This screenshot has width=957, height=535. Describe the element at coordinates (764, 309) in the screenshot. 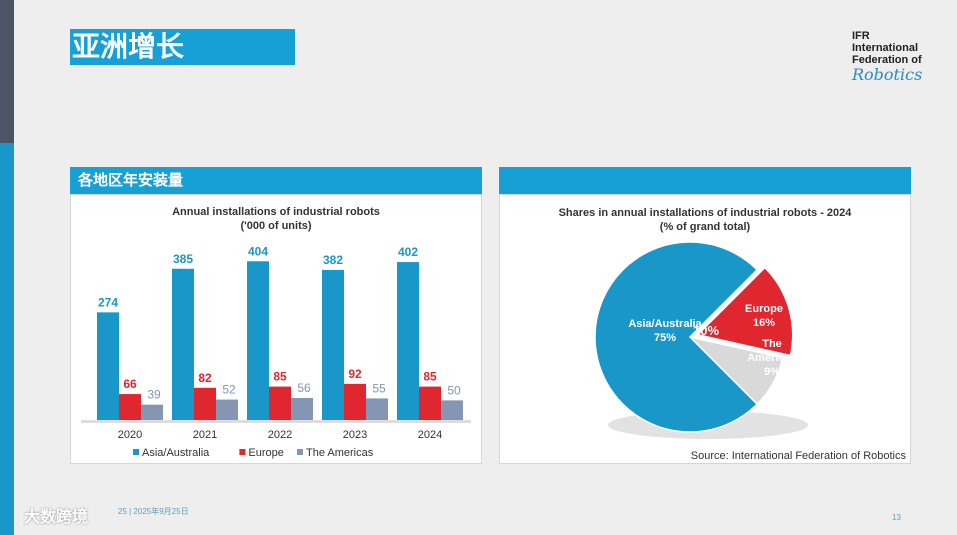

I see `pie-label-europe-name: Europe` at that location.